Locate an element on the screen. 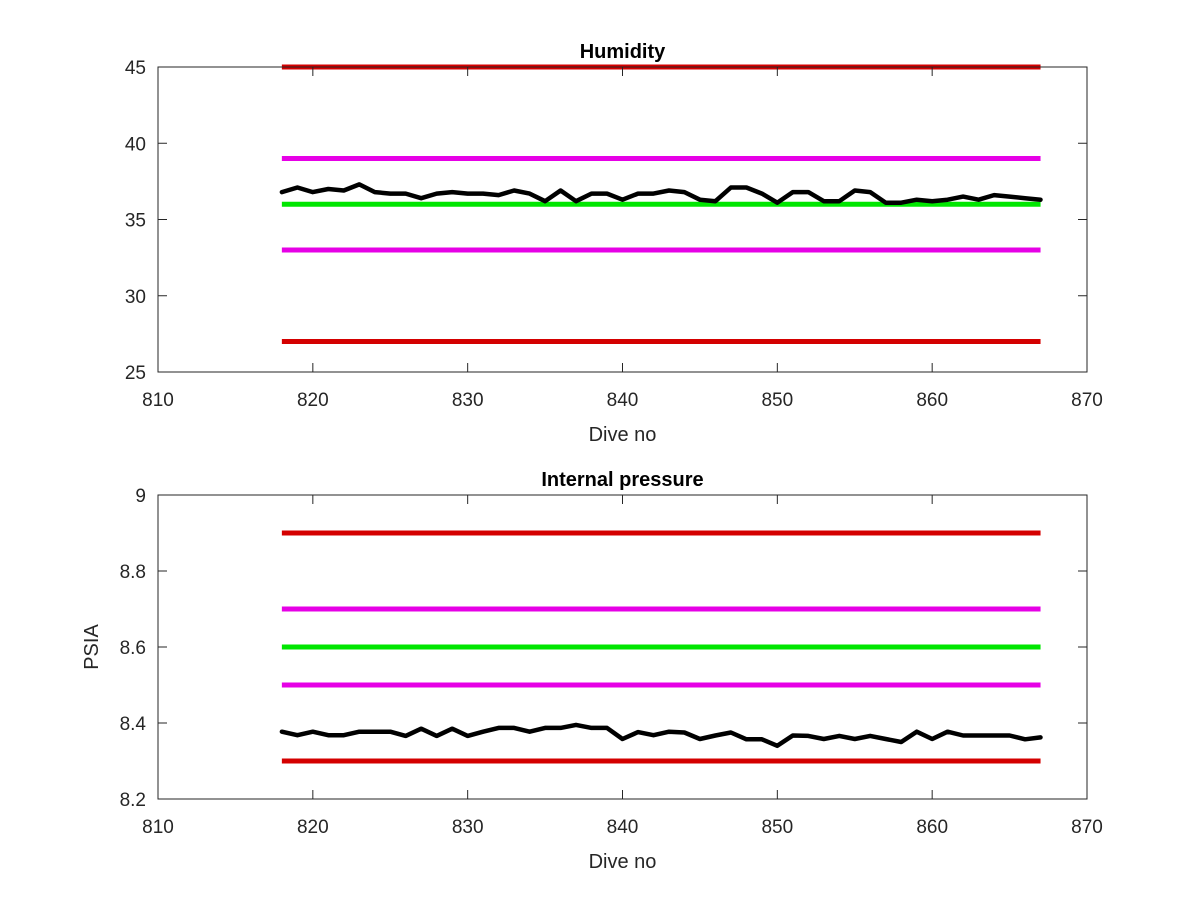 The width and height of the screenshot is (1200, 900). y-tick-label: 9 is located at coordinates (140, 496).